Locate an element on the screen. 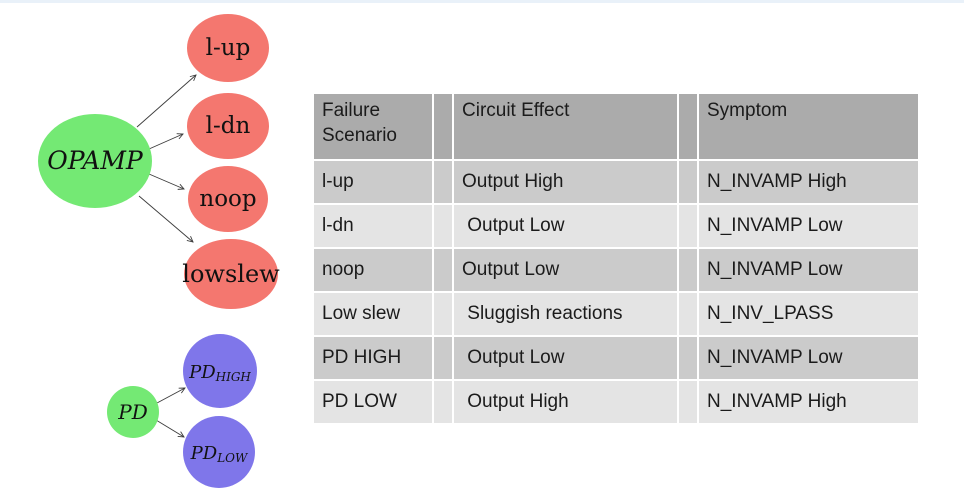 This screenshot has width=964, height=492. node-lowslew-shape is located at coordinates (231, 274).